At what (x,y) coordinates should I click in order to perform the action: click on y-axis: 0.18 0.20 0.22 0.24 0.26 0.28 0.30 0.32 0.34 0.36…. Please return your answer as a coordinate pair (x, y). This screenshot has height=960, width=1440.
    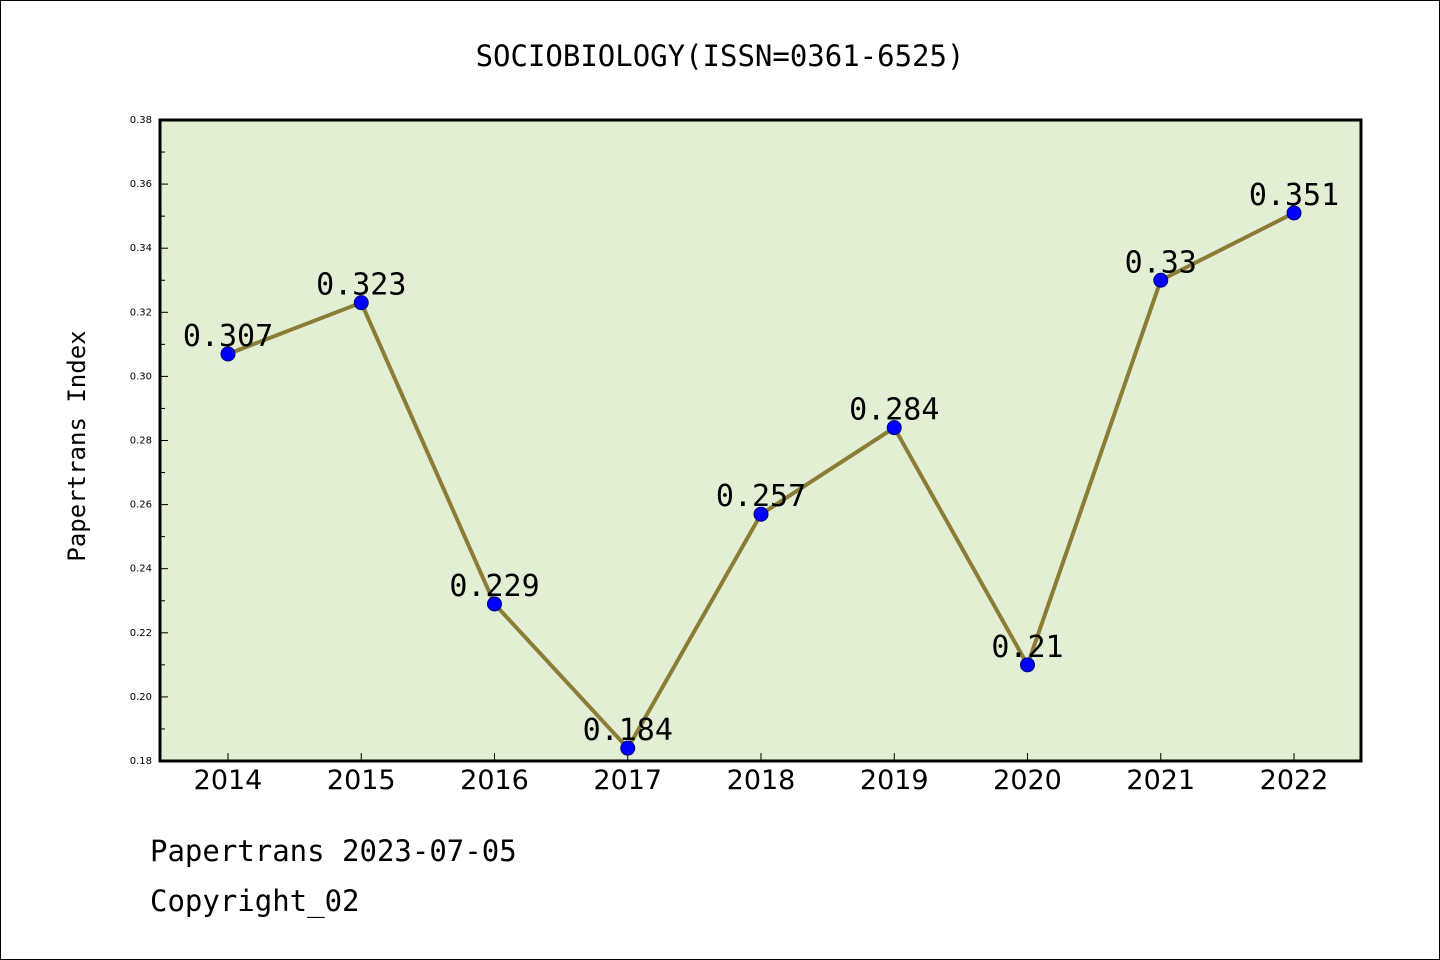
    Looking at the image, I should click on (149, 441).